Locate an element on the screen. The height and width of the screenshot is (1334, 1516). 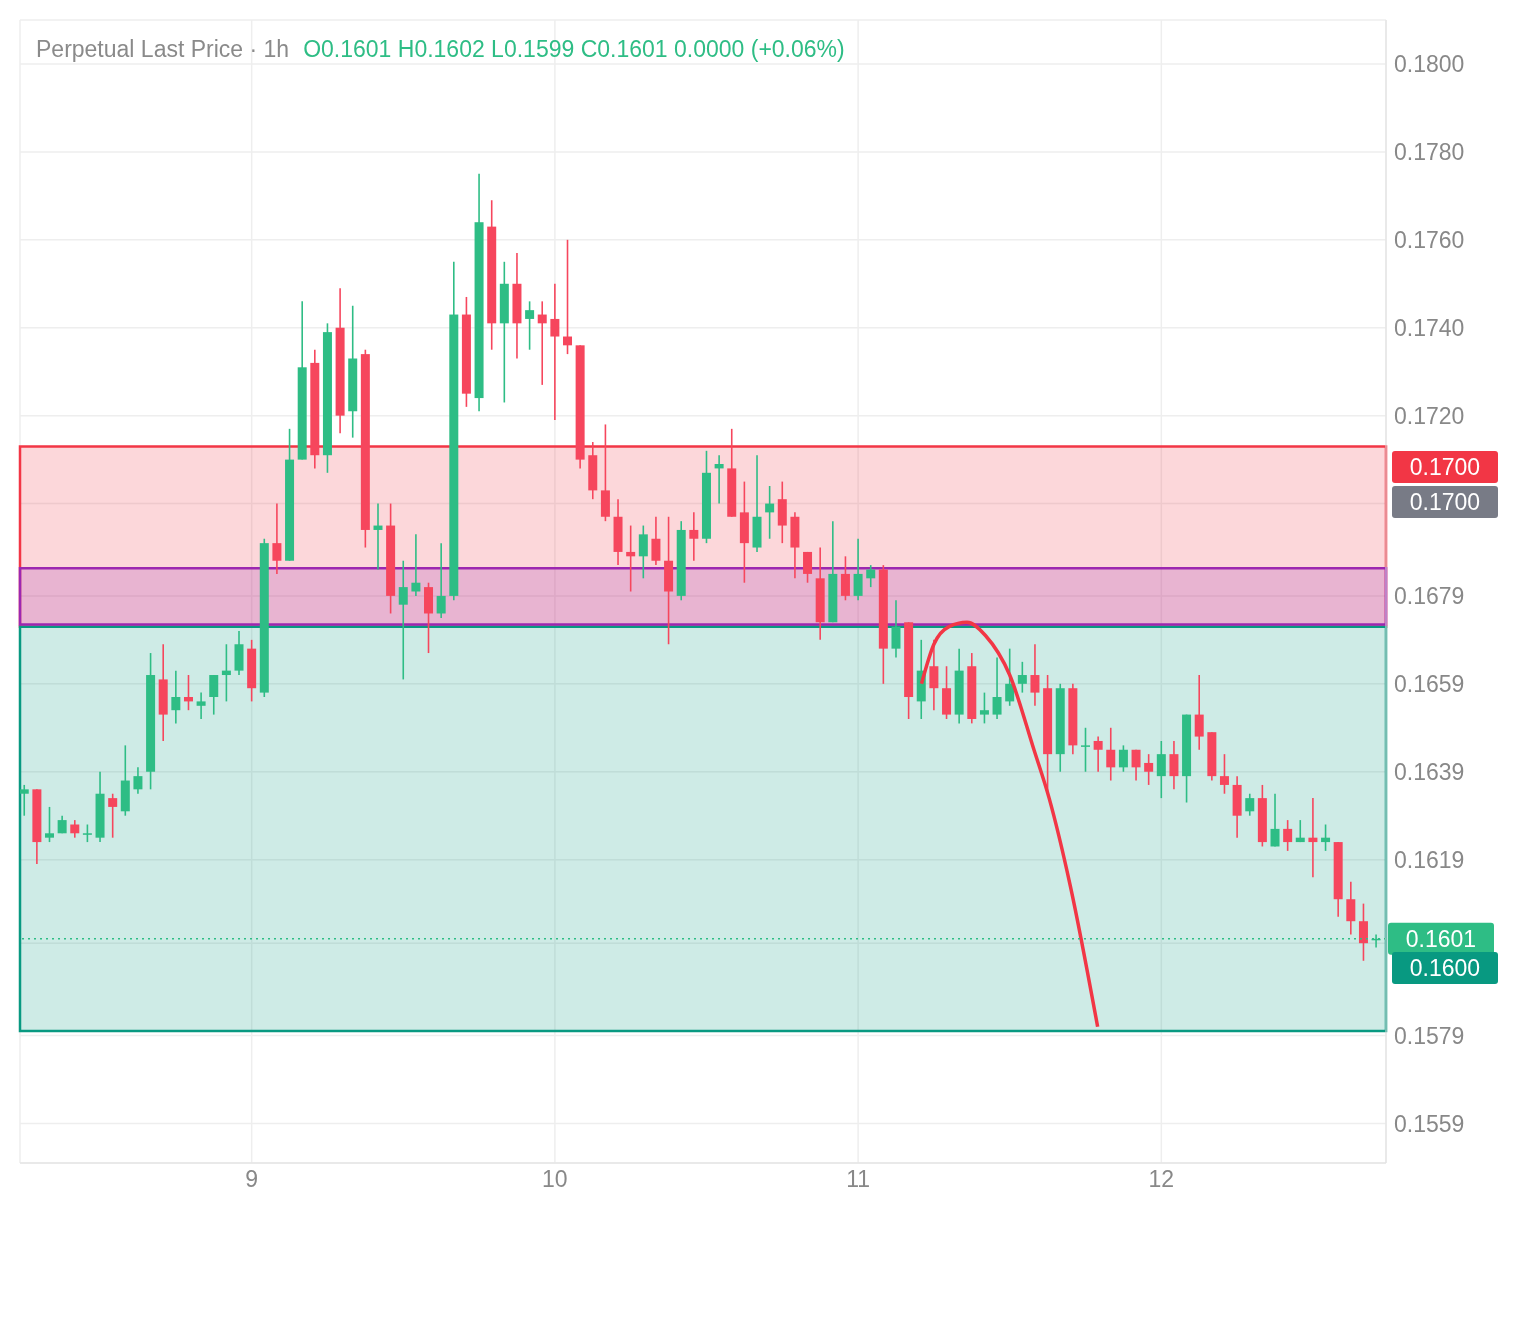
y-tick-label: 0.1579 is located at coordinates (1429, 1035).